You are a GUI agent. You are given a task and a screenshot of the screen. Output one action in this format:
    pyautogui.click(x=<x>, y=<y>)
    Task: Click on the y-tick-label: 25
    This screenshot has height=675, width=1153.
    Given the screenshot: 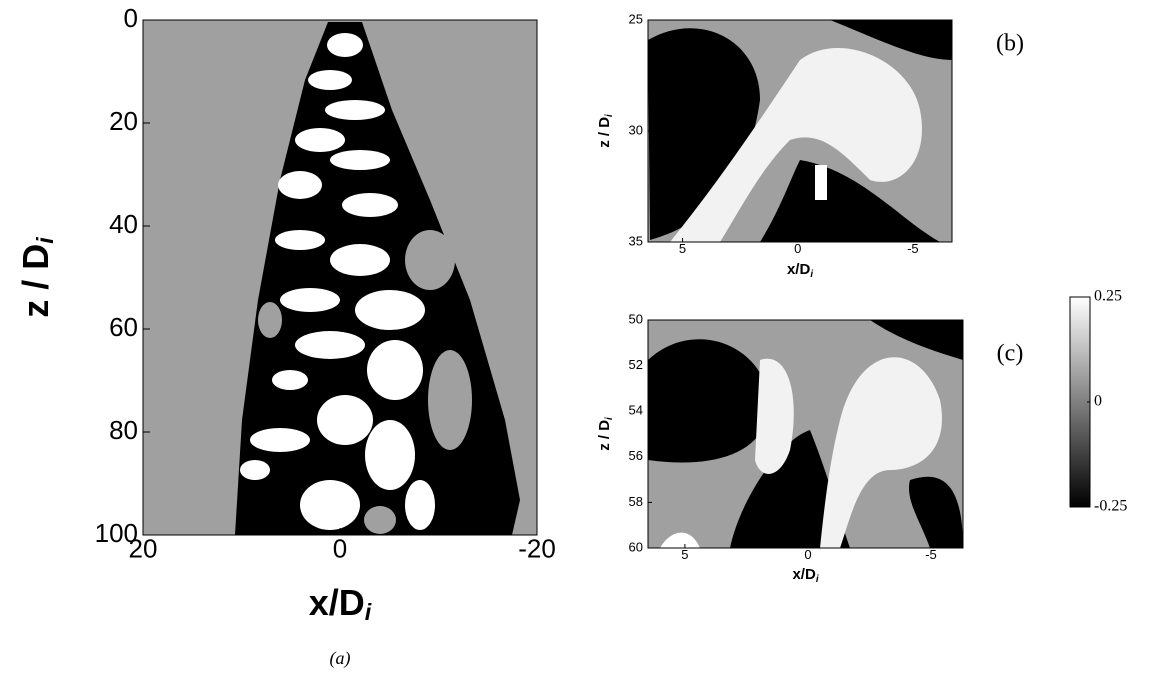 What is the action you would take?
    pyautogui.click(x=636, y=18)
    